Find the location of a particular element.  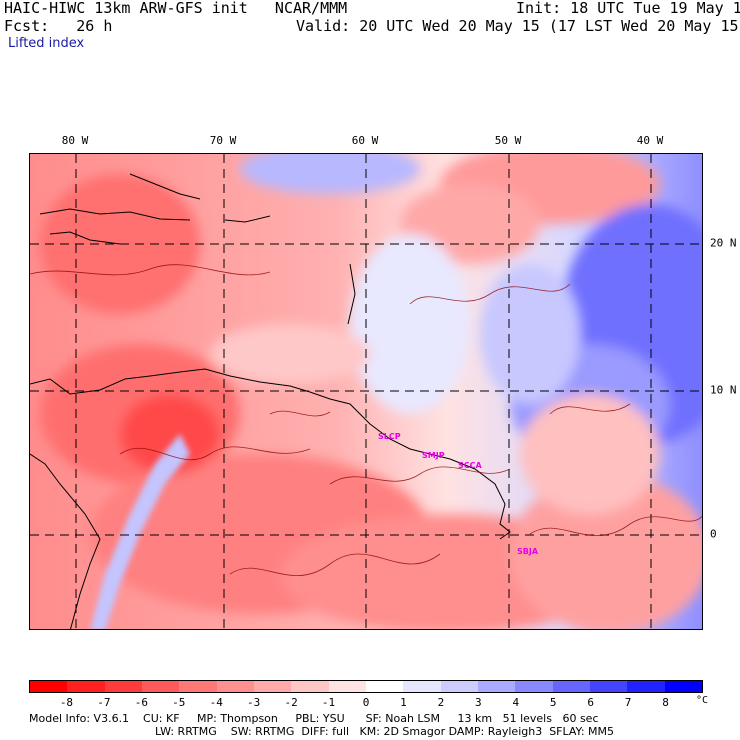

lat-label-20n: 20 N is located at coordinates (723, 243).